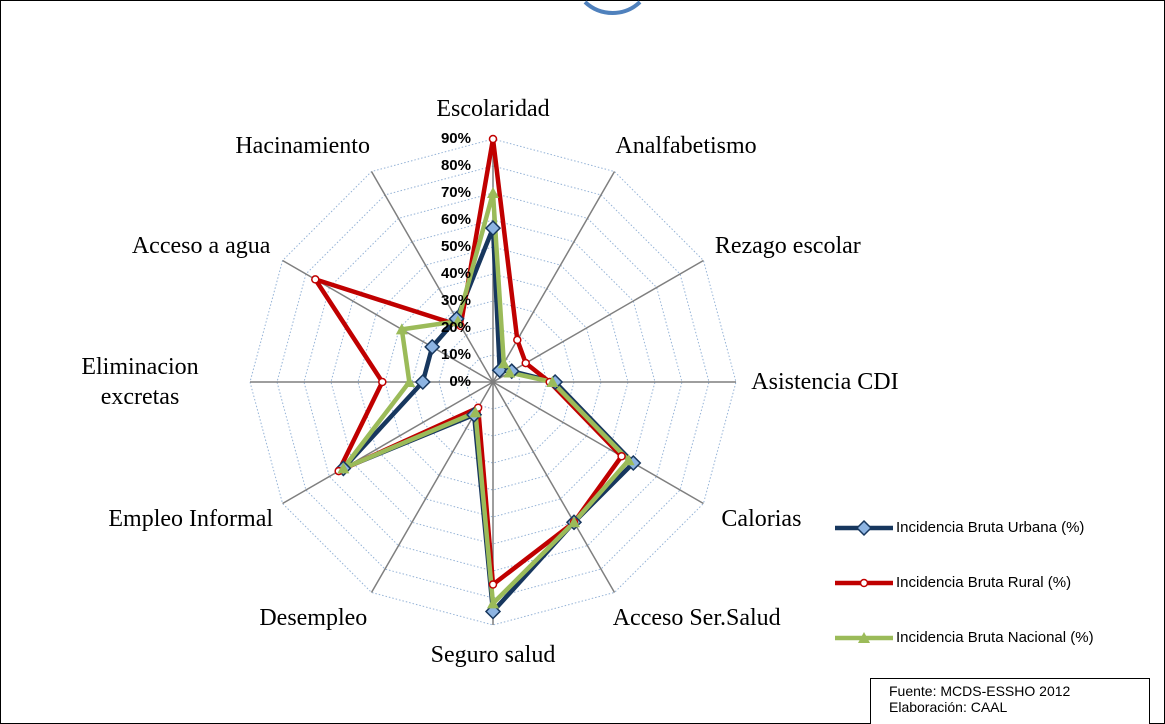 The width and height of the screenshot is (1165, 724). I want to click on decoration, so click(612, 7).